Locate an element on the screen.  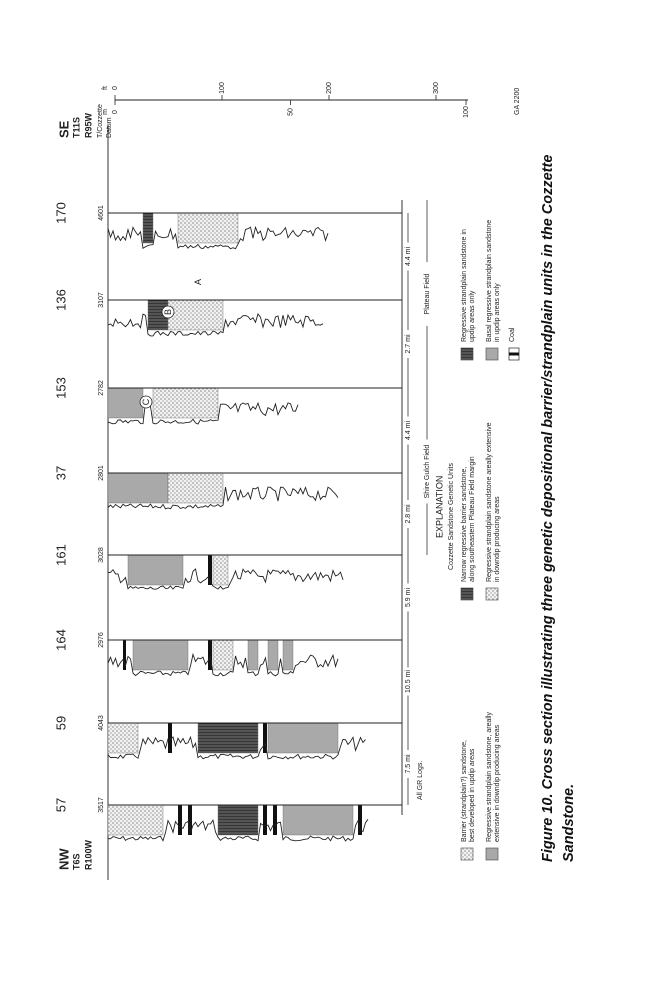
unit-label: C is located at coordinates (146, 401).